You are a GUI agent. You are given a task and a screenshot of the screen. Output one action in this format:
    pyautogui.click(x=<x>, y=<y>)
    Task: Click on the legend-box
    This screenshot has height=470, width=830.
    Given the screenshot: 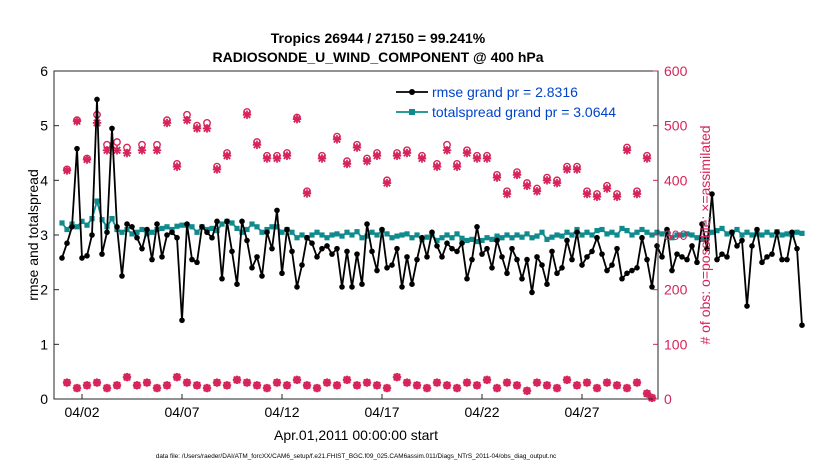 What is the action you would take?
    pyautogui.click(x=521, y=101)
    